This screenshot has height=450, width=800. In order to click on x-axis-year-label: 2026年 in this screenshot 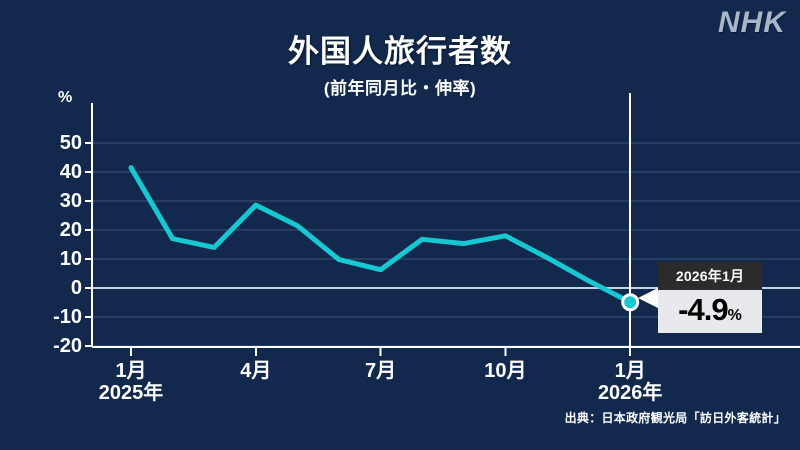, I will do `click(630, 393)`.